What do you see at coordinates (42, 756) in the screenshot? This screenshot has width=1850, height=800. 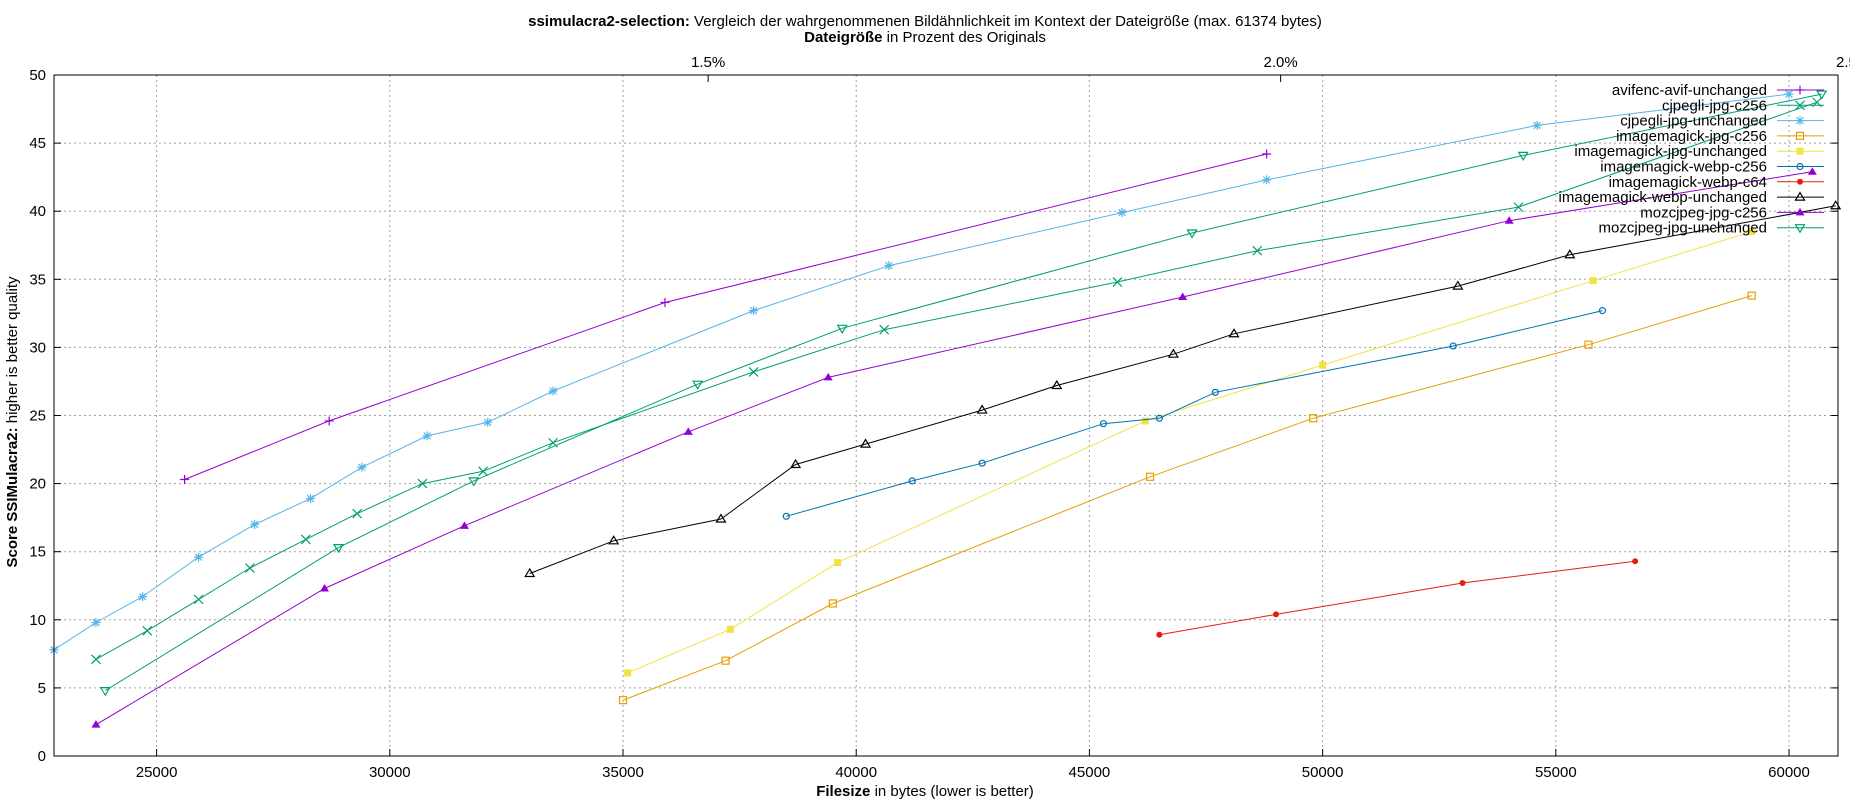 I see `y-tick-label: 0` at bounding box center [42, 756].